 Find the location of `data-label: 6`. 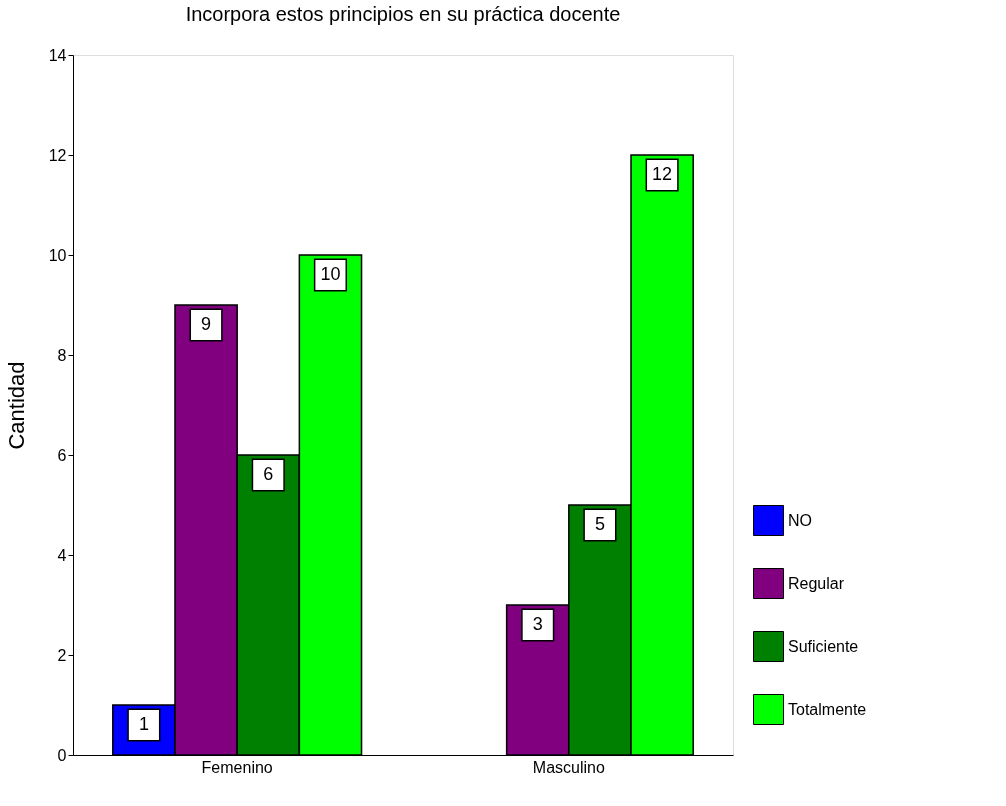

data-label: 6 is located at coordinates (268, 474).